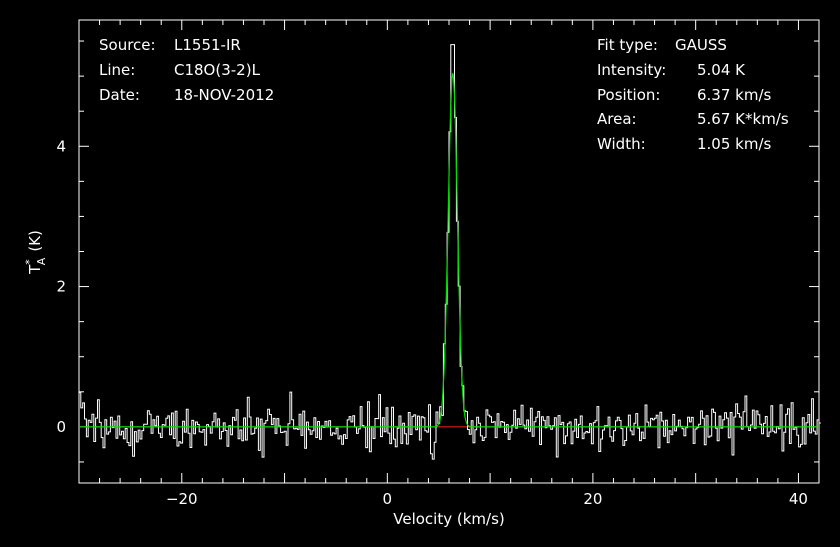  What do you see at coordinates (61, 287) in the screenshot?
I see `y-tick-label: 2` at bounding box center [61, 287].